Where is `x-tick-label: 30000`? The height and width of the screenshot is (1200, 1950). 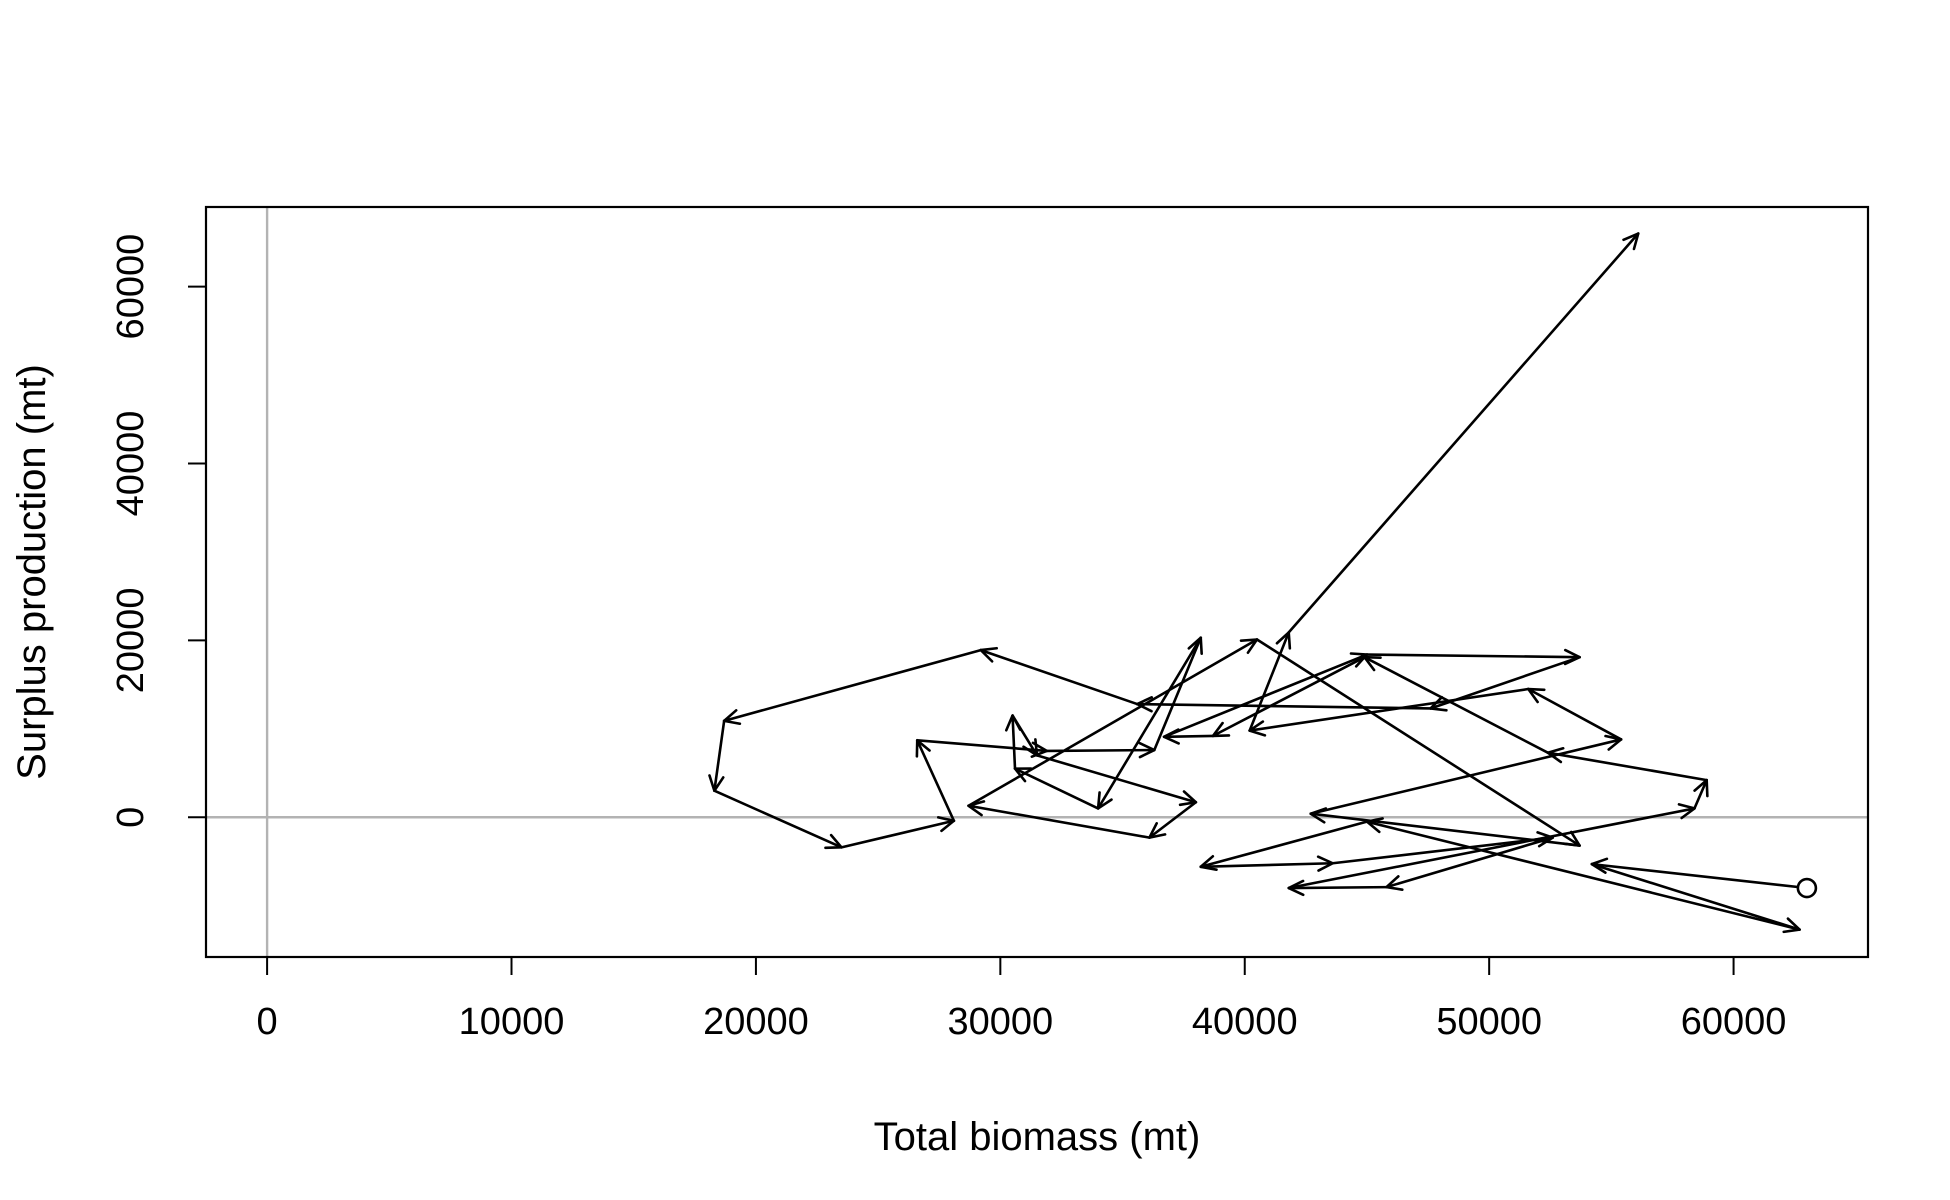
x-tick-label: 30000 is located at coordinates (1001, 1022).